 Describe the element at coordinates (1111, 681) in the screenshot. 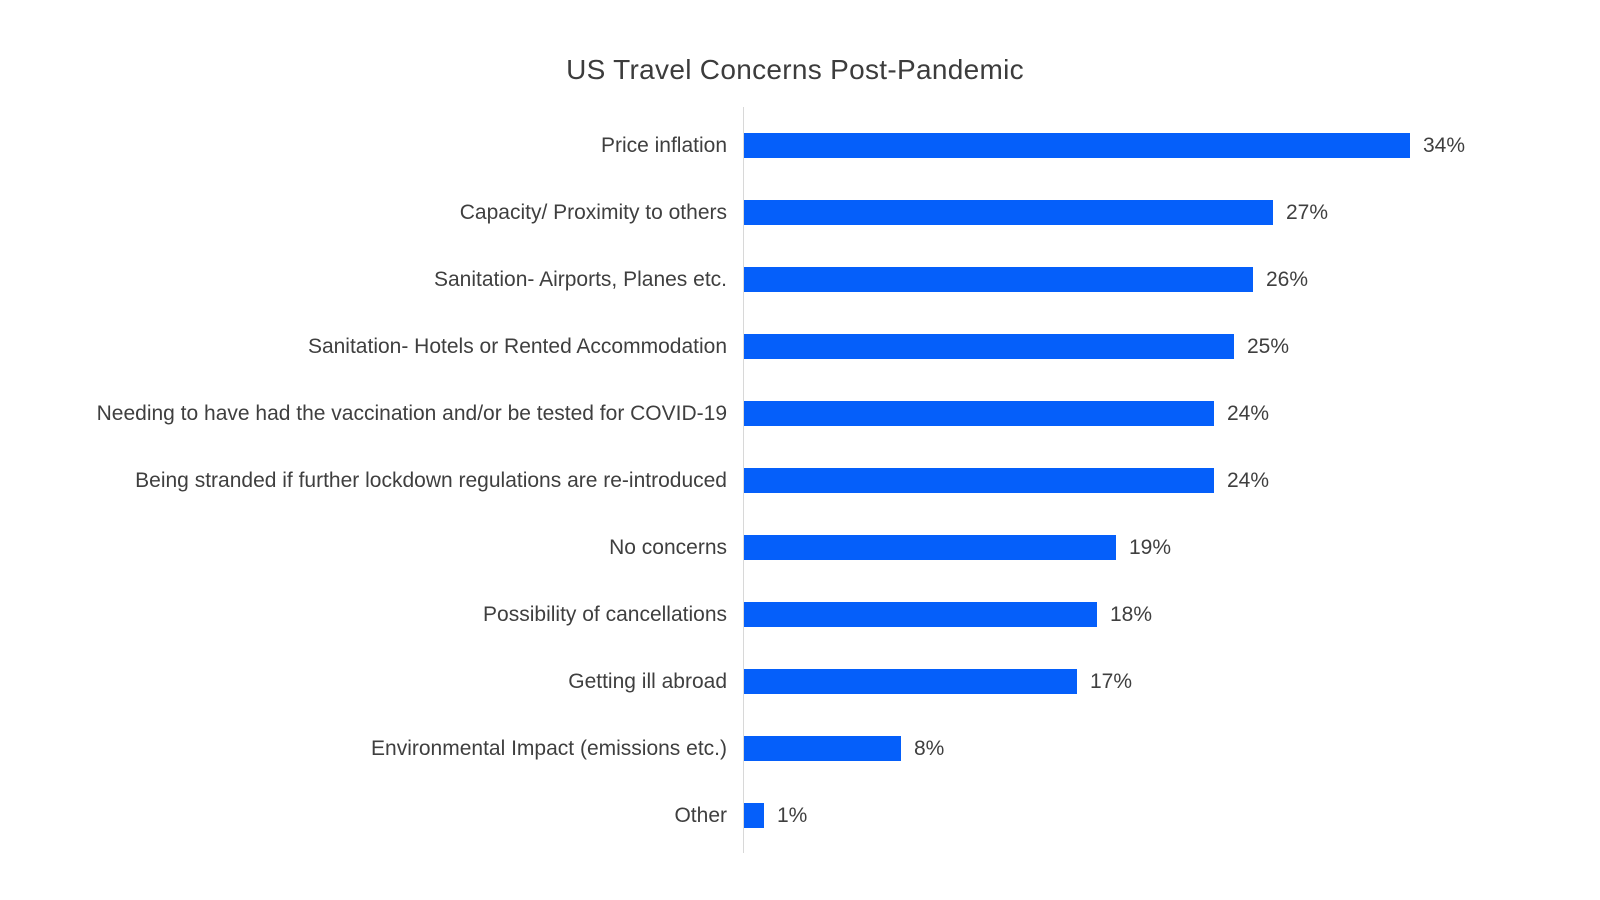

I see `value-label: 17%` at that location.